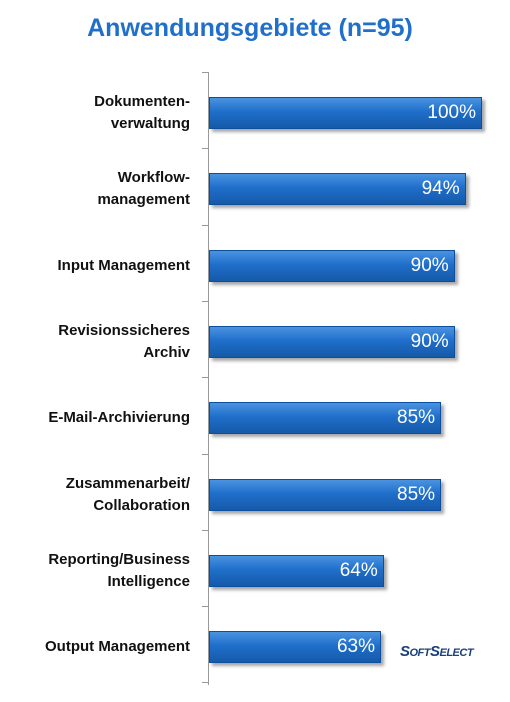 This screenshot has height=702, width=510. I want to click on category-label: Dokumenten- verwaltung, so click(142, 113).